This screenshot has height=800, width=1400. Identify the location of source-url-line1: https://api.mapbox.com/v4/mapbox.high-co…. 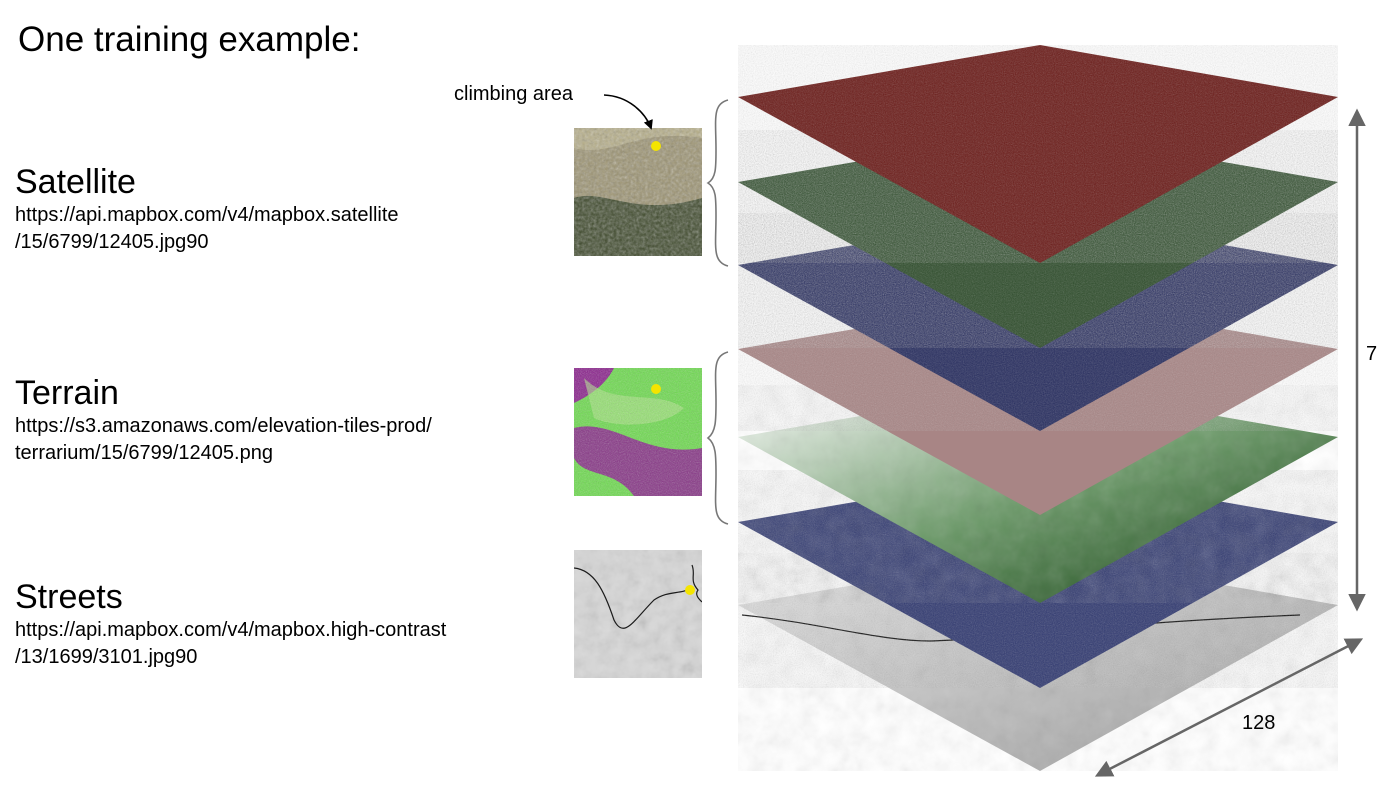
(231, 630).